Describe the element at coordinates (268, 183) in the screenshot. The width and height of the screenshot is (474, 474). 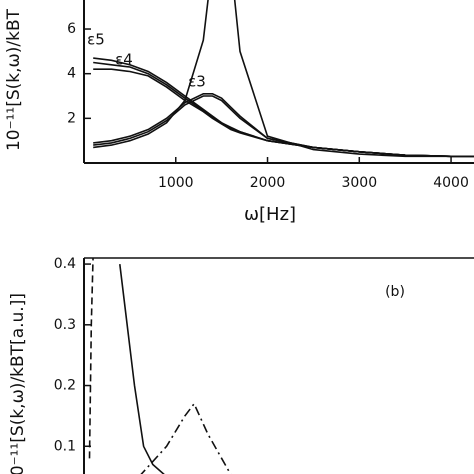
I see `x-tick-label: 2000` at that location.